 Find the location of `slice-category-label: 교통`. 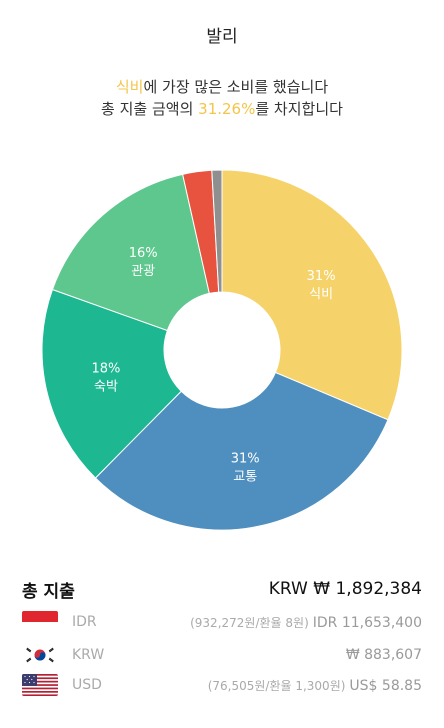

slice-category-label: 교통 is located at coordinates (245, 477).